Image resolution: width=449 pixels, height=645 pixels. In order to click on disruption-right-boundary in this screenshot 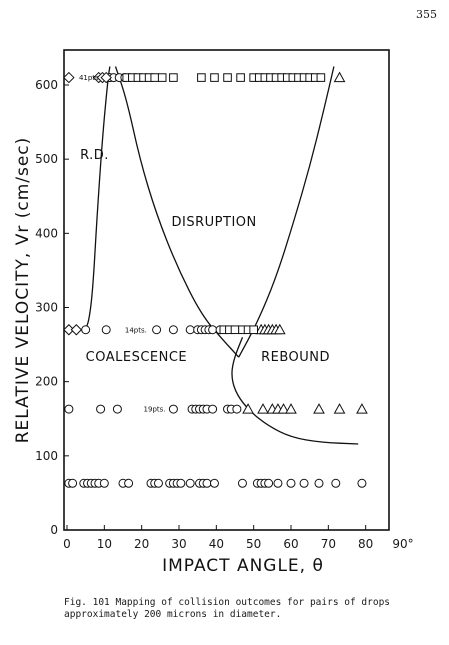, I will do `click(286, 212)`.